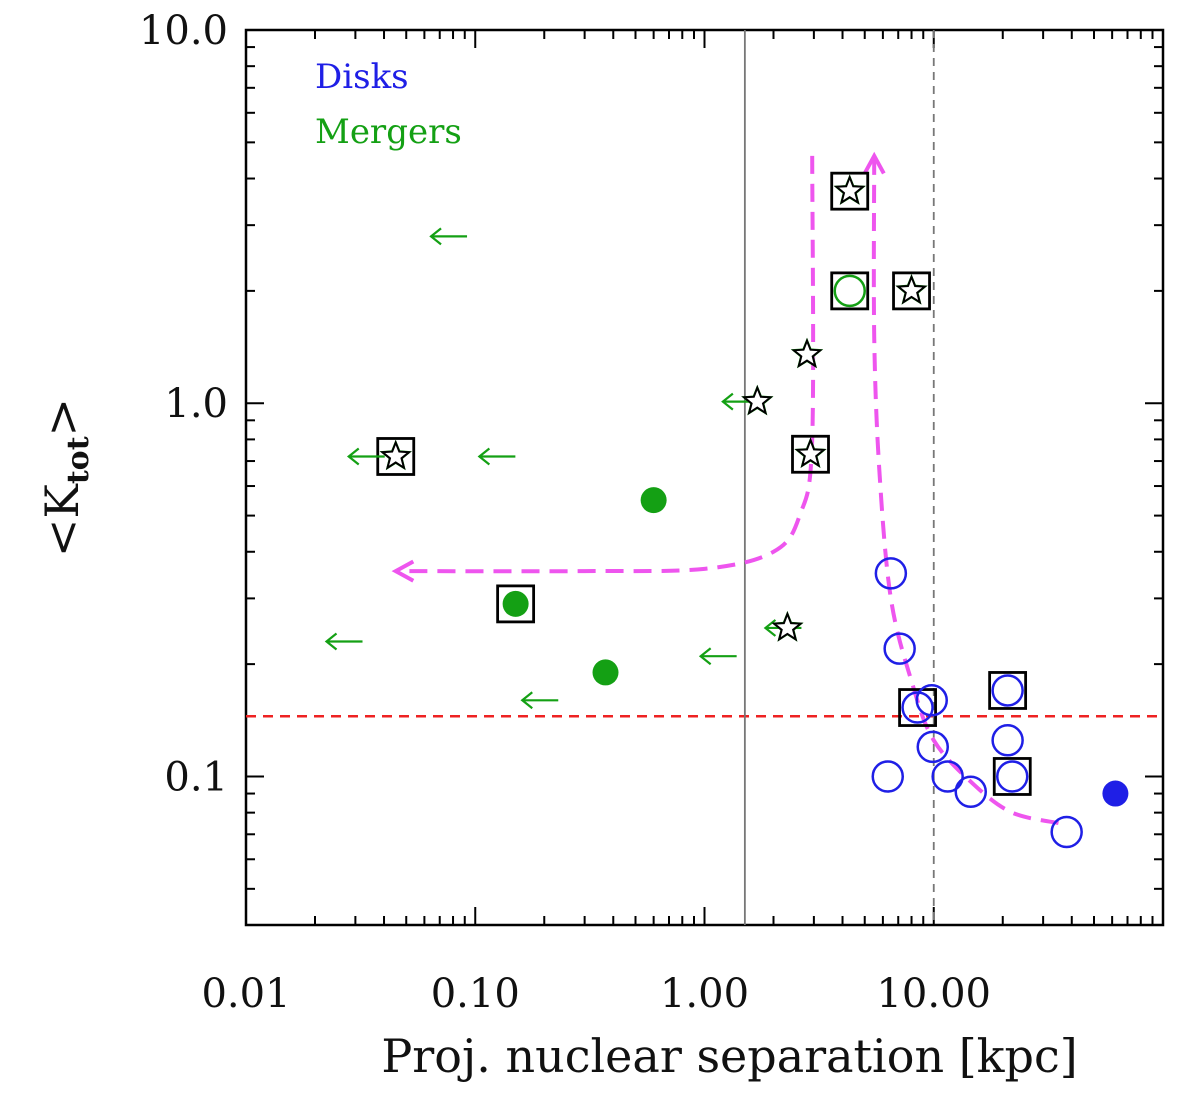  I want to click on trend-curve-disk-track, so click(965, 490).